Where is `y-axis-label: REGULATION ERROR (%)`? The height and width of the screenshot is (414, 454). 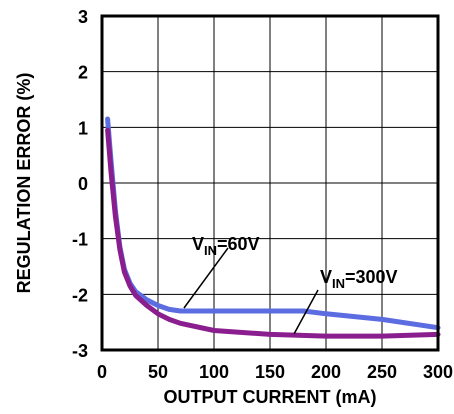 y-axis-label: REGULATION ERROR (%) is located at coordinates (24, 183).